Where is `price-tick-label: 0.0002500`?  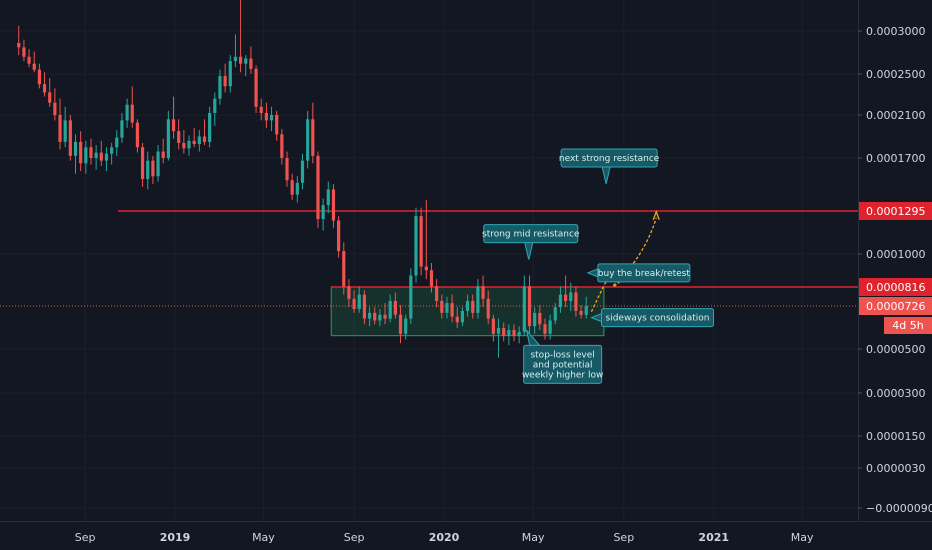 price-tick-label: 0.0002500 is located at coordinates (896, 74).